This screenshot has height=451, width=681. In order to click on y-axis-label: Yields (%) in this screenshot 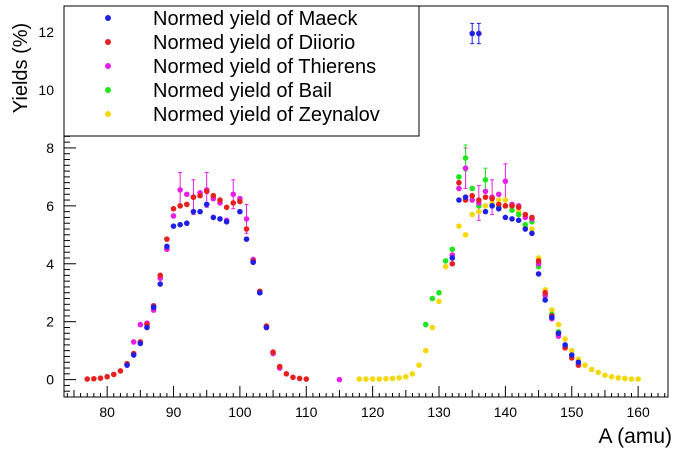, I will do `click(21, 68)`.